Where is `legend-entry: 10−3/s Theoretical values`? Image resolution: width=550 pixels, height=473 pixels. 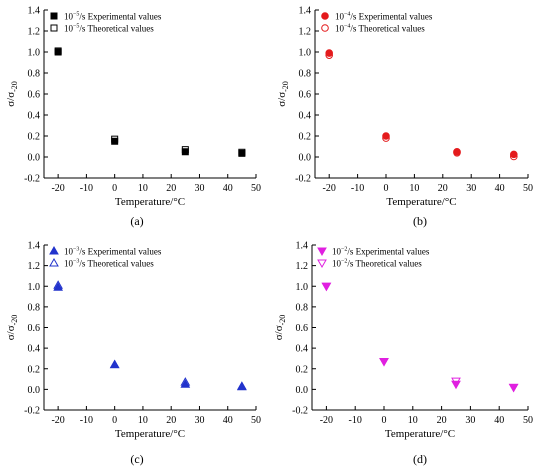 legend-entry: 10−3/s Theoretical values is located at coordinates (109, 264).